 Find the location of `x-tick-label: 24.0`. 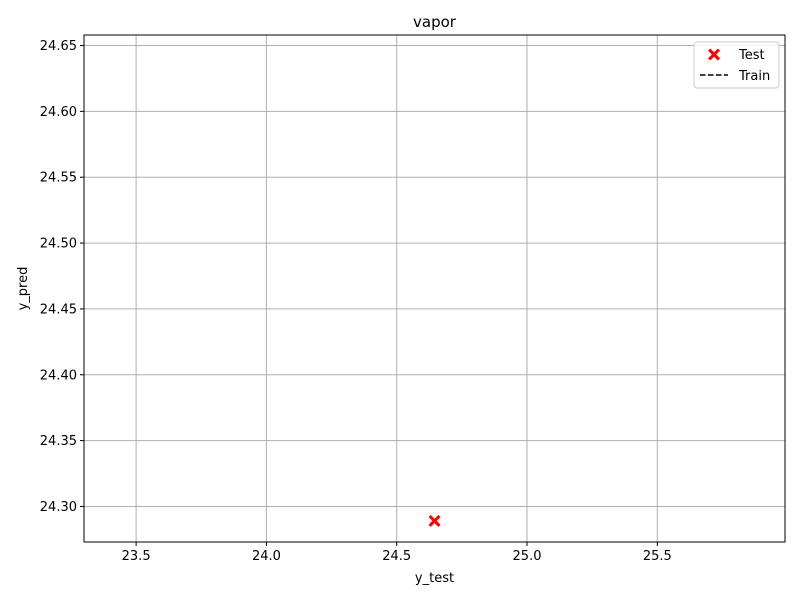

x-tick-label: 24.0 is located at coordinates (266, 556).